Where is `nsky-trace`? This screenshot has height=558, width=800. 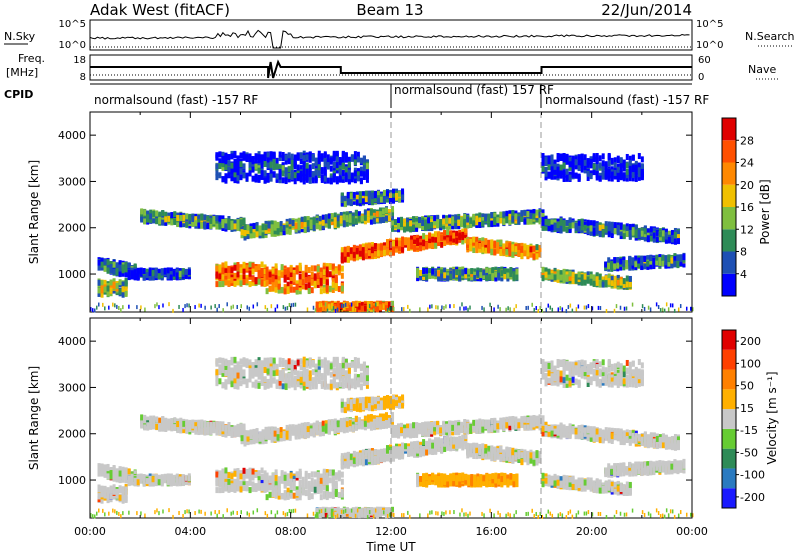 nsky-trace is located at coordinates (390, 39).